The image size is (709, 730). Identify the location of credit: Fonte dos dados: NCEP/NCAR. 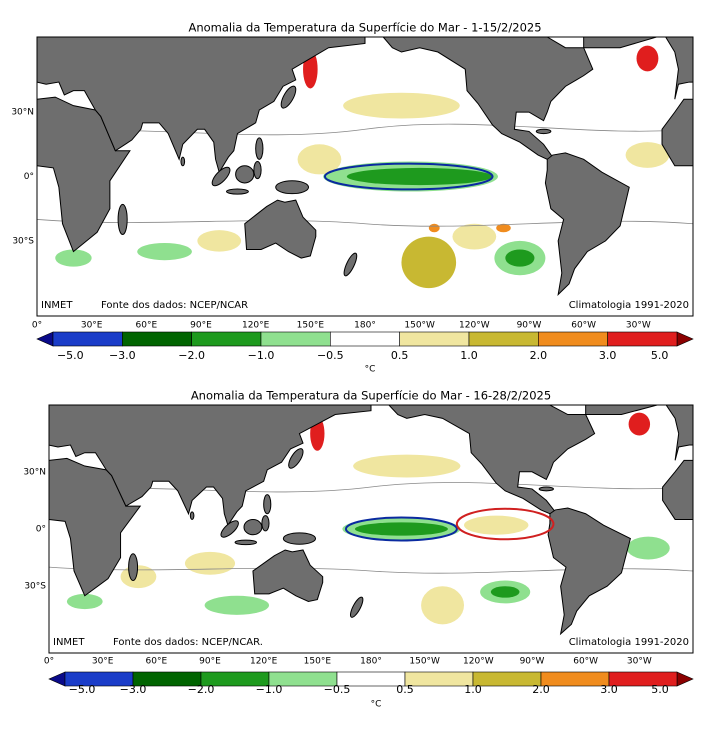
(174, 305).